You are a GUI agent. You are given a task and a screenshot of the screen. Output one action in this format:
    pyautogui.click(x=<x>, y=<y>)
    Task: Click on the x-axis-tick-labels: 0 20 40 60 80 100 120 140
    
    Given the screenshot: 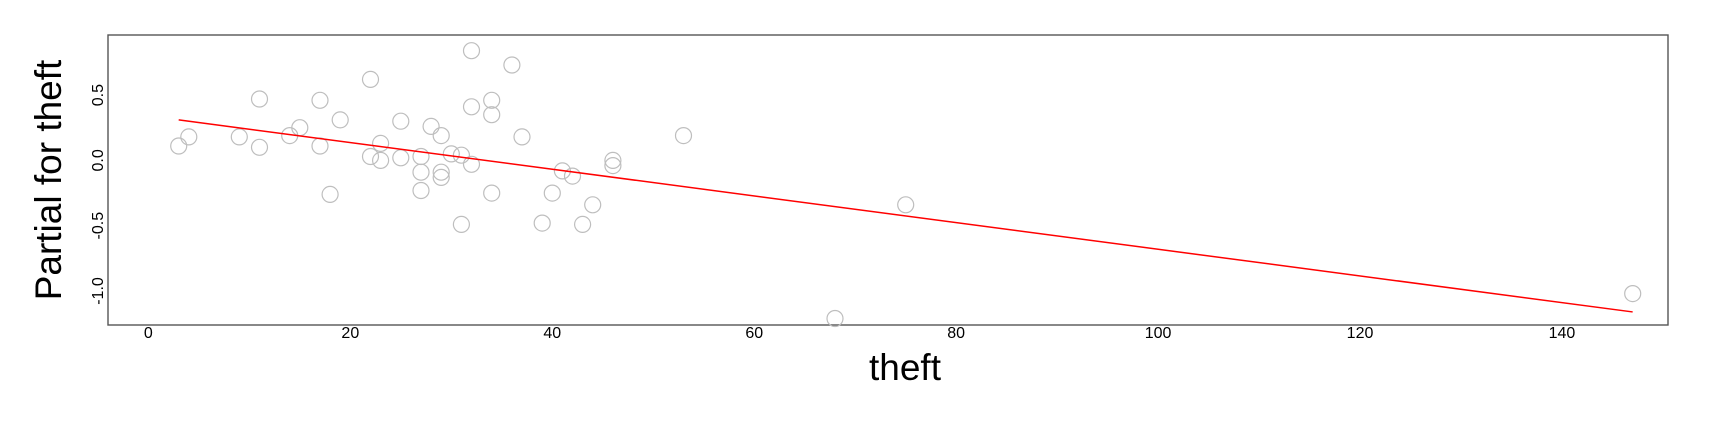 What is the action you would take?
    pyautogui.click(x=859, y=333)
    